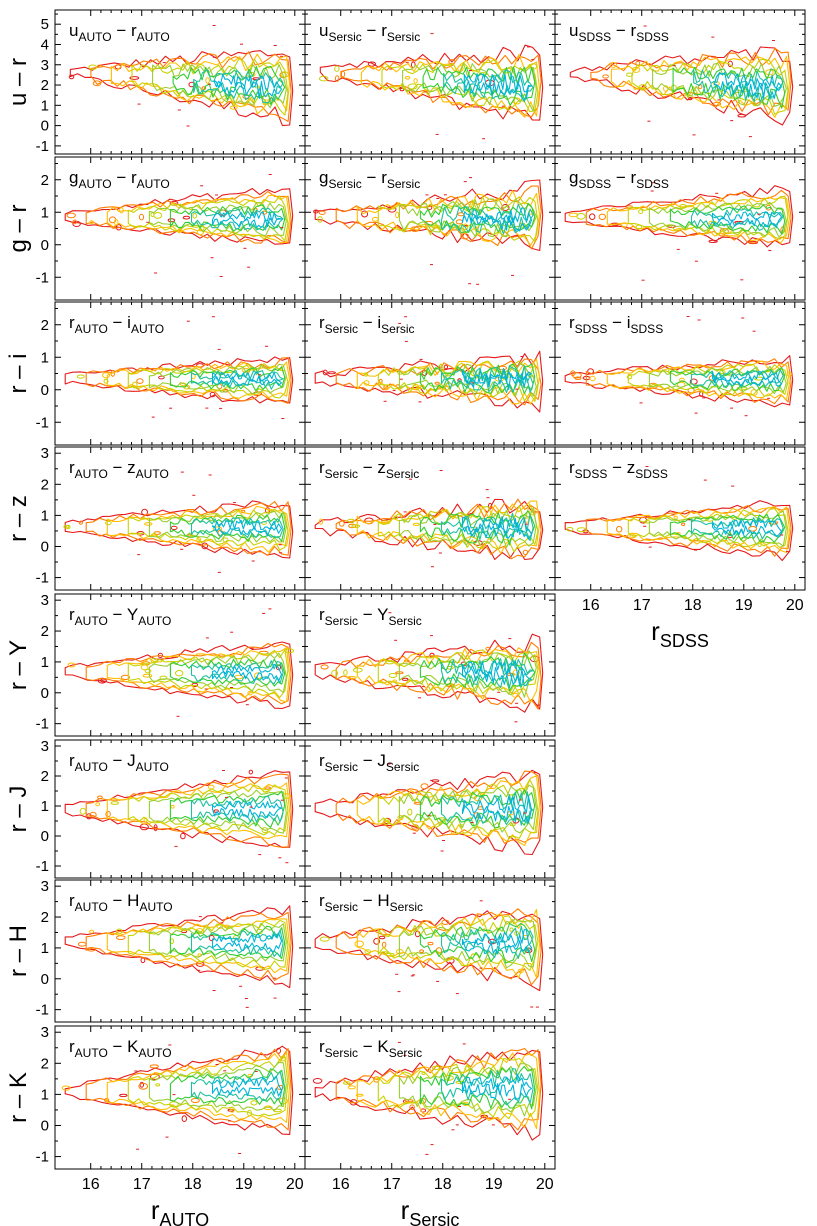  Describe the element at coordinates (443, 1184) in the screenshot. I see `x-tick-label: 18` at that location.